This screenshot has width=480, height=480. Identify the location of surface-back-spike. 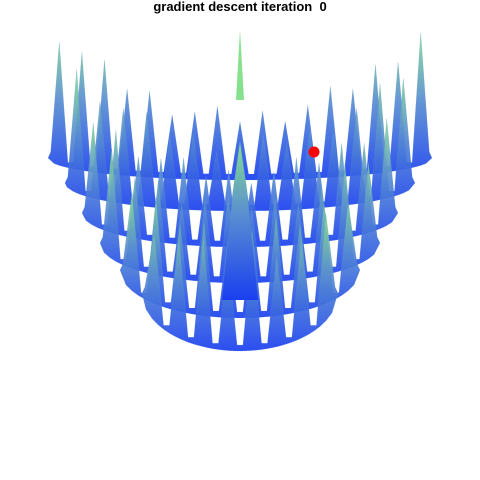
(240, 65).